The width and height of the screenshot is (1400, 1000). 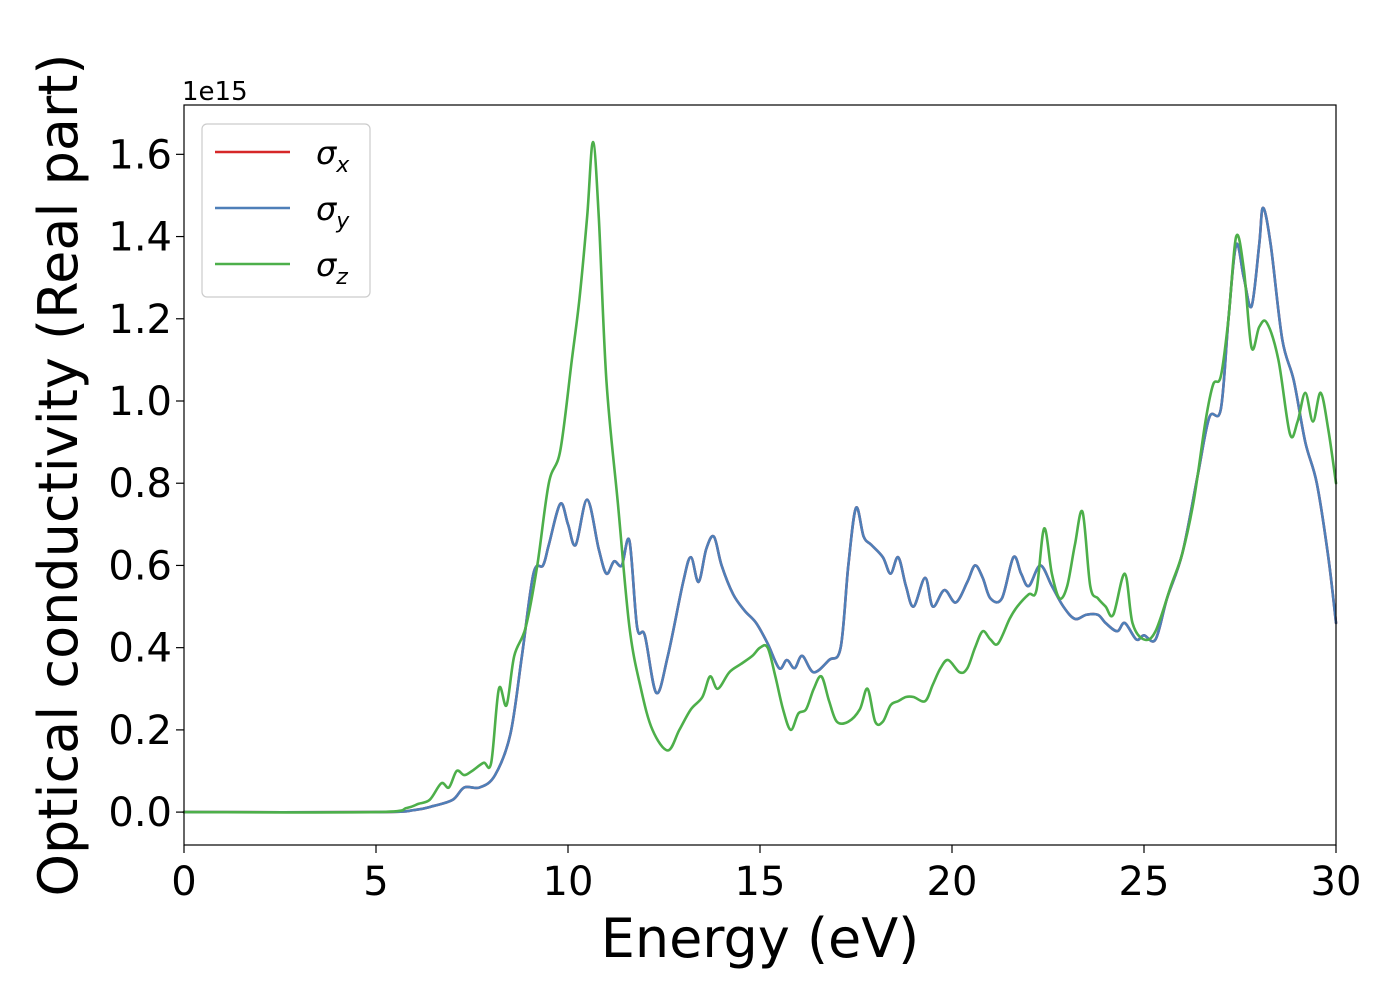 I want to click on x-tick-label: 10, so click(x=568, y=882).